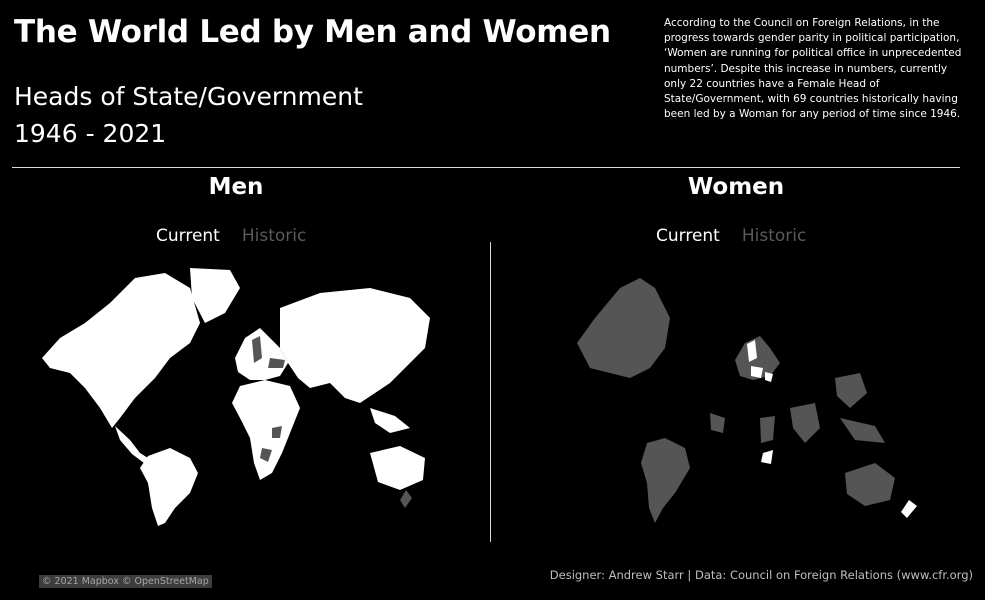 The height and width of the screenshot is (600, 985). I want to click on women-view-toggle: Current Historic, so click(742, 236).